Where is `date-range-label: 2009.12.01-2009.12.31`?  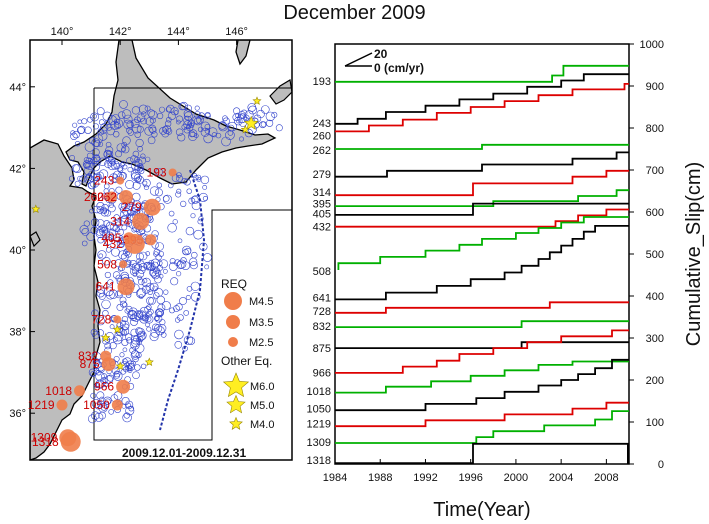 date-range-label: 2009.12.01-2009.12.31 is located at coordinates (184, 453).